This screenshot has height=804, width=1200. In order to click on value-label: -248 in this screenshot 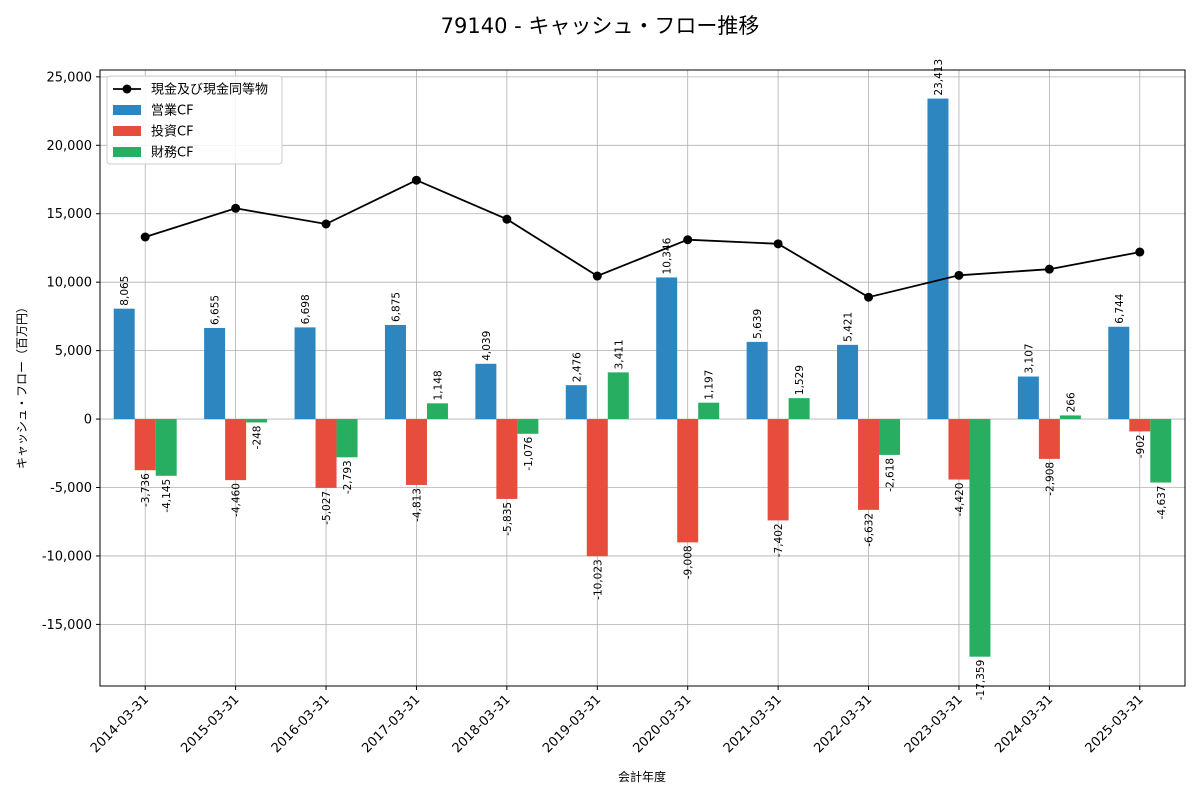, I will do `click(258, 438)`.